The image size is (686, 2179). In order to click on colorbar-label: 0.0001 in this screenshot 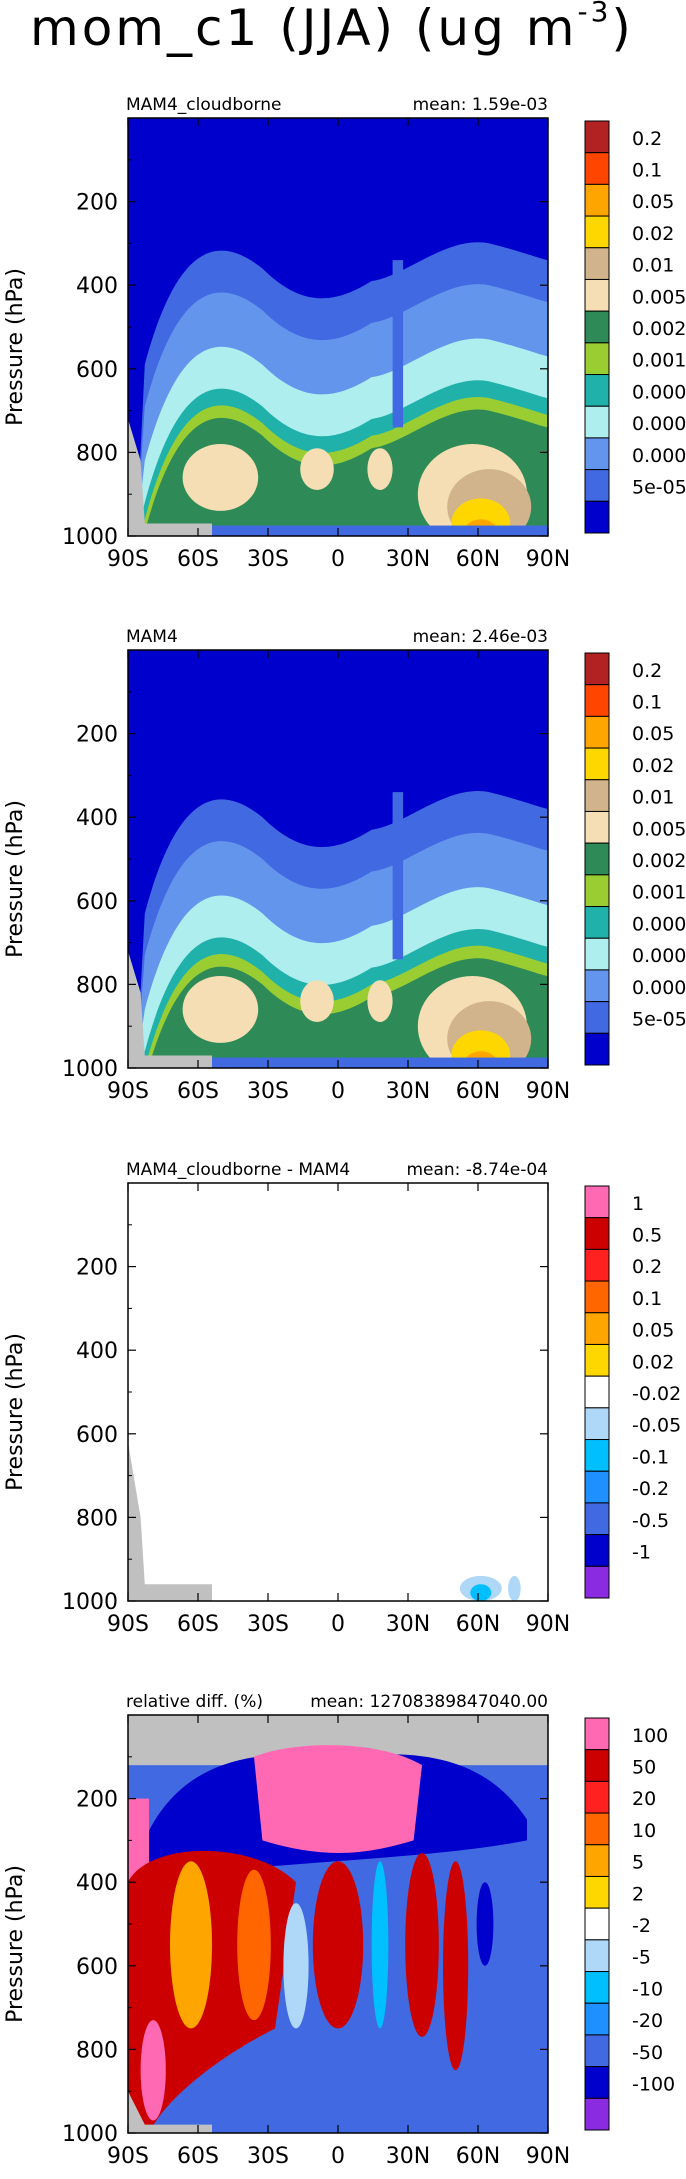, I will do `click(659, 988)`.